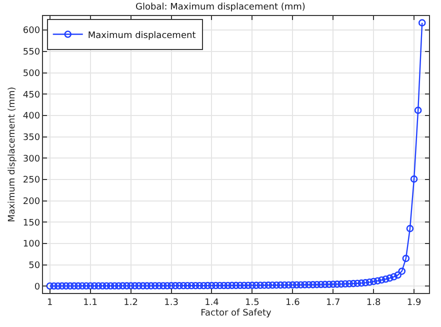 The width and height of the screenshot is (441, 327). Describe the element at coordinates (252, 303) in the screenshot. I see `x-tick-label: 1.5` at that location.